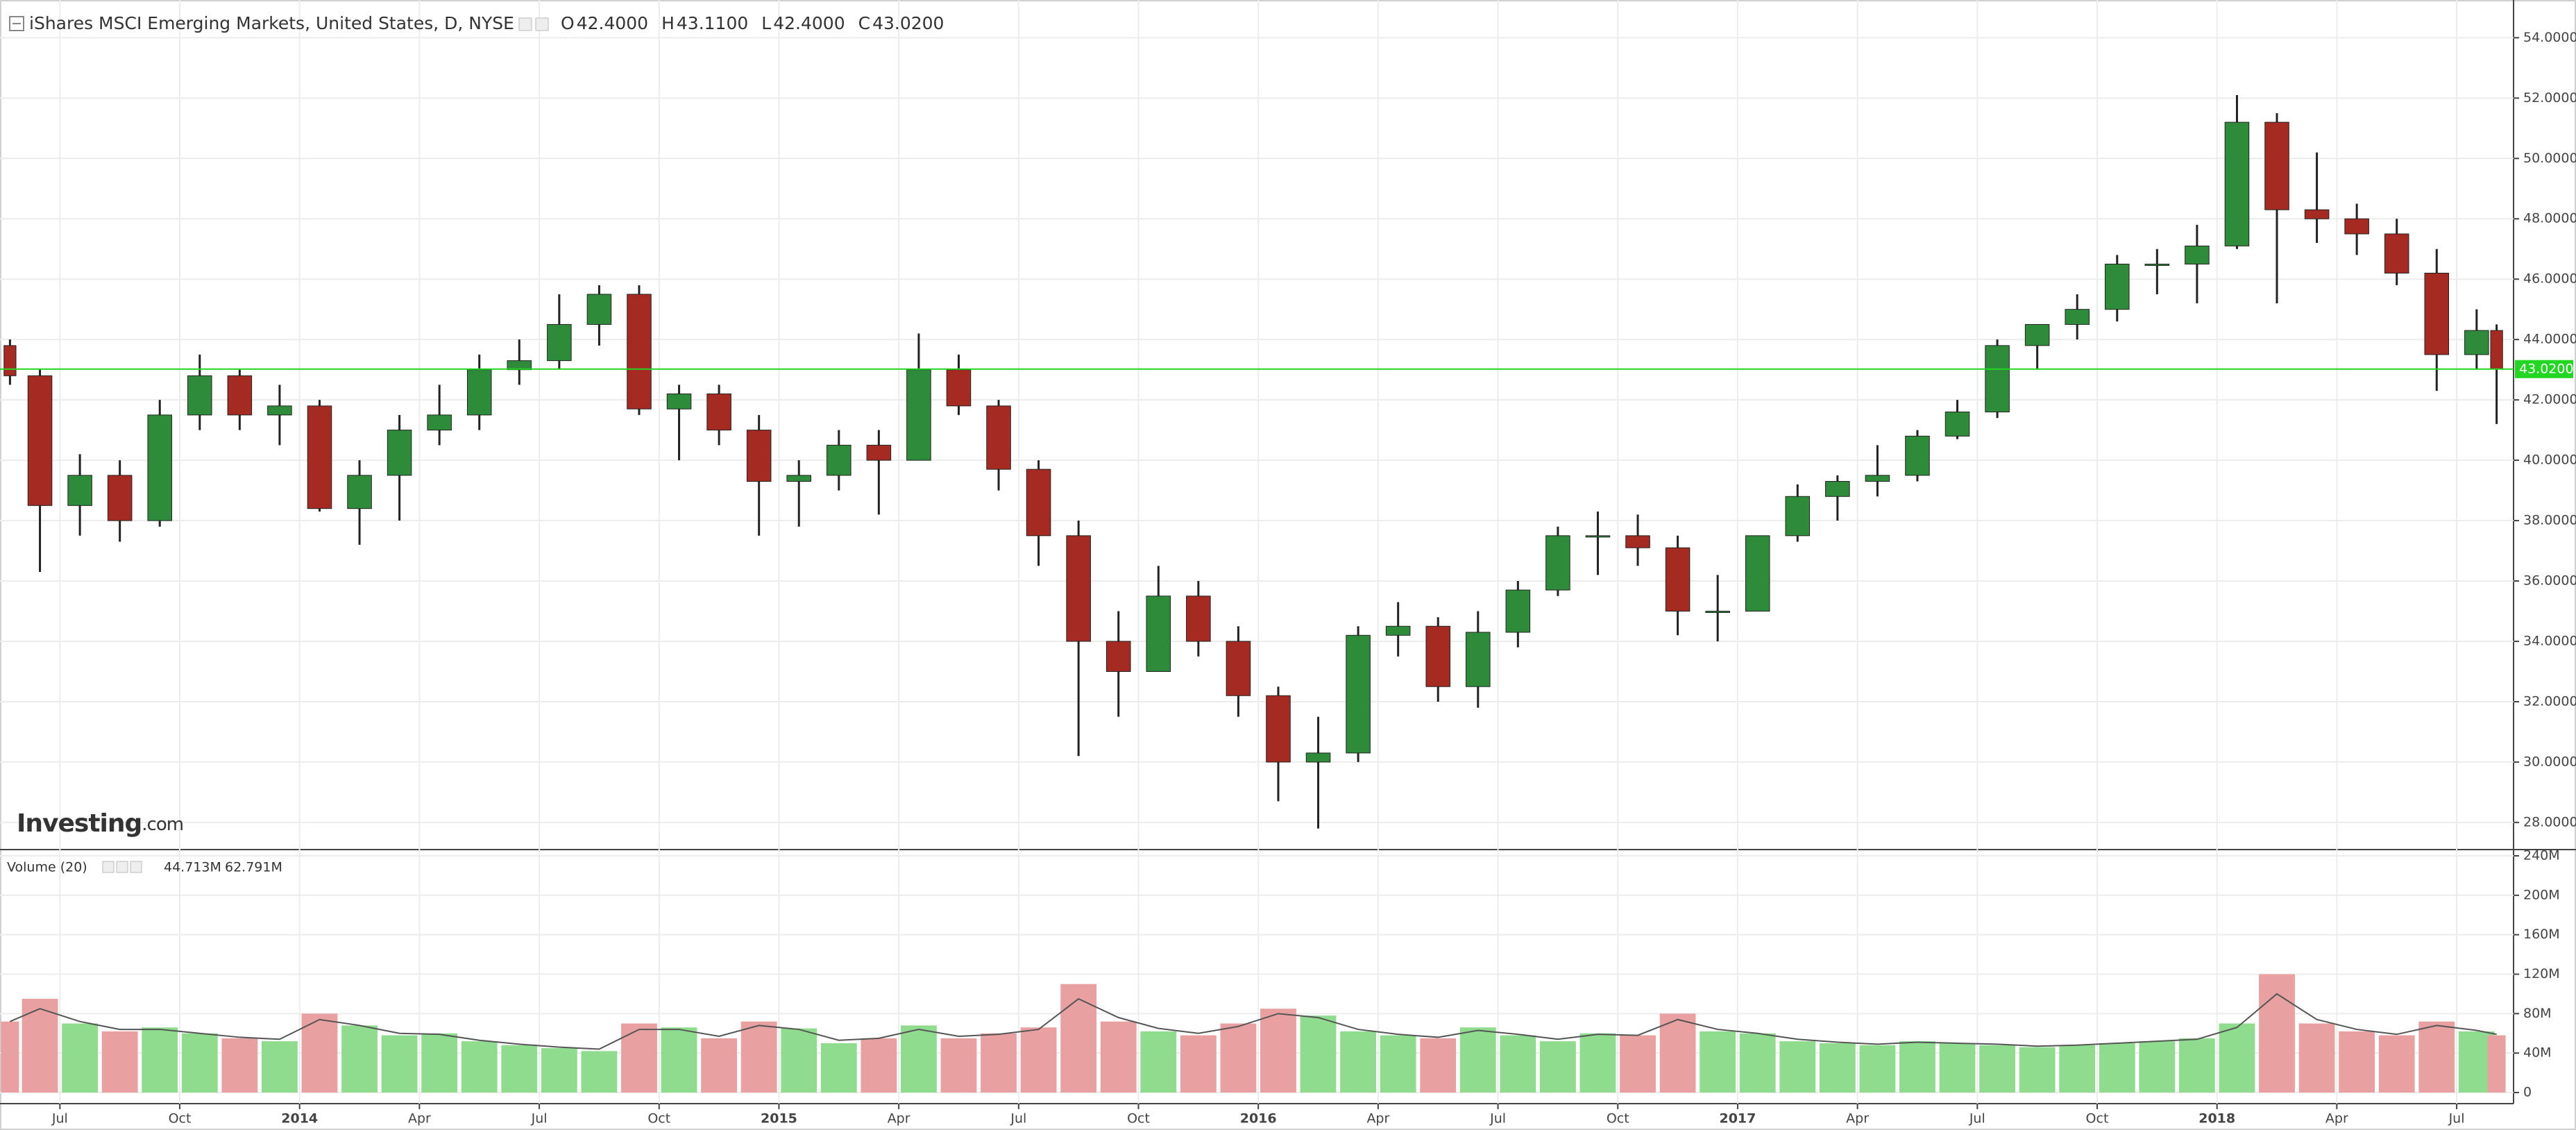  What do you see at coordinates (2550, 339) in the screenshot?
I see `y-tick-label: 44.0000` at bounding box center [2550, 339].